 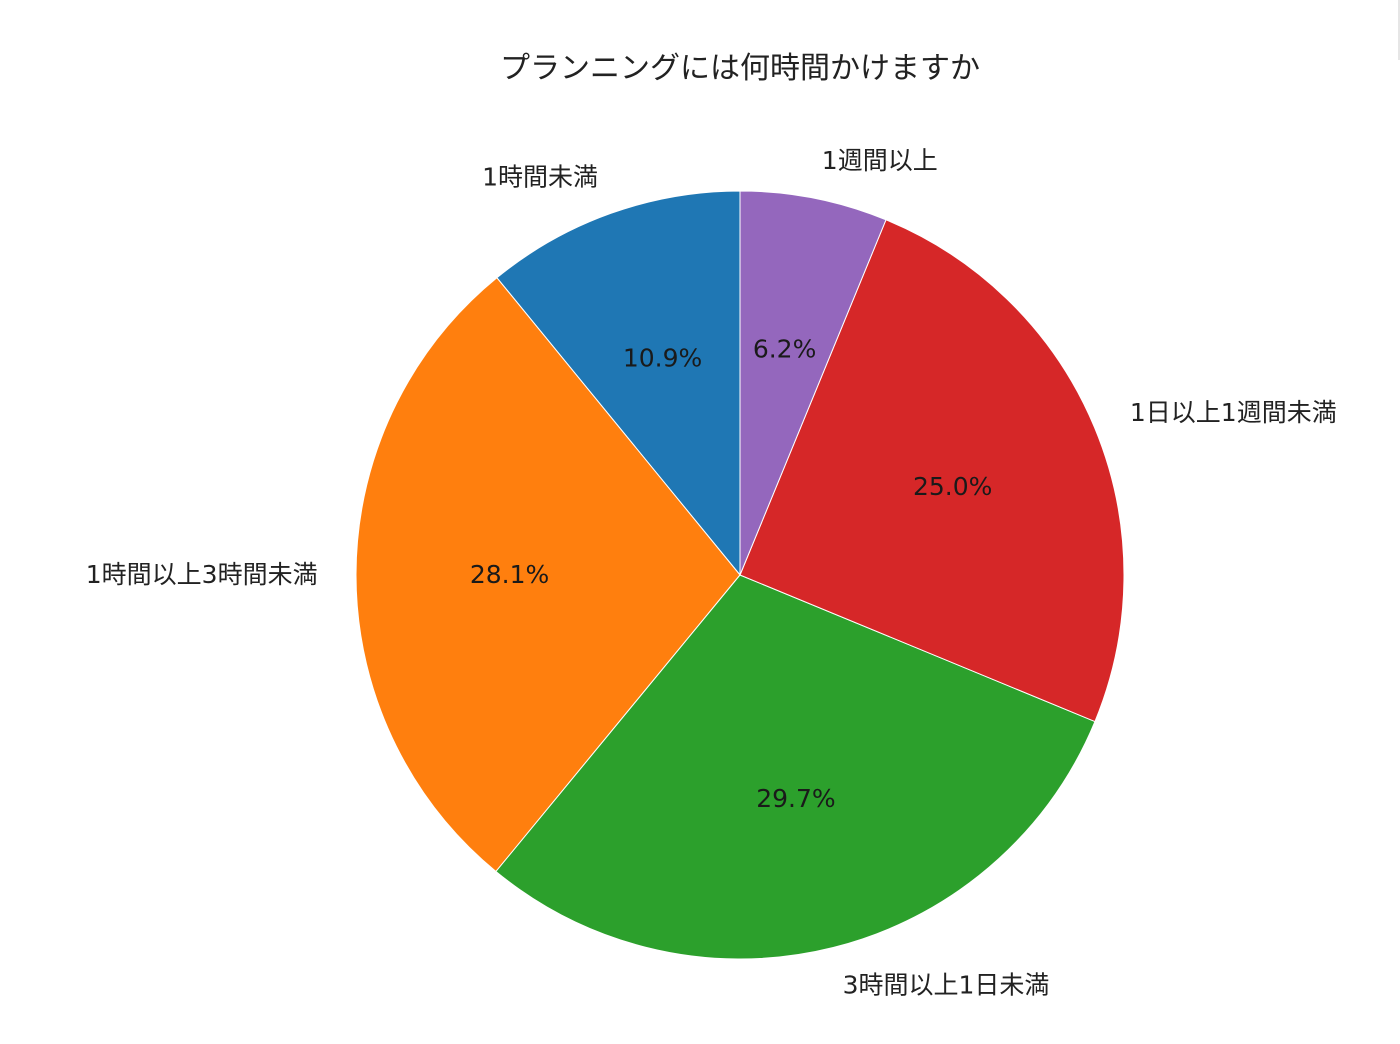 What do you see at coordinates (618, 383) in the screenshot?
I see `slice-1-wedge` at bounding box center [618, 383].